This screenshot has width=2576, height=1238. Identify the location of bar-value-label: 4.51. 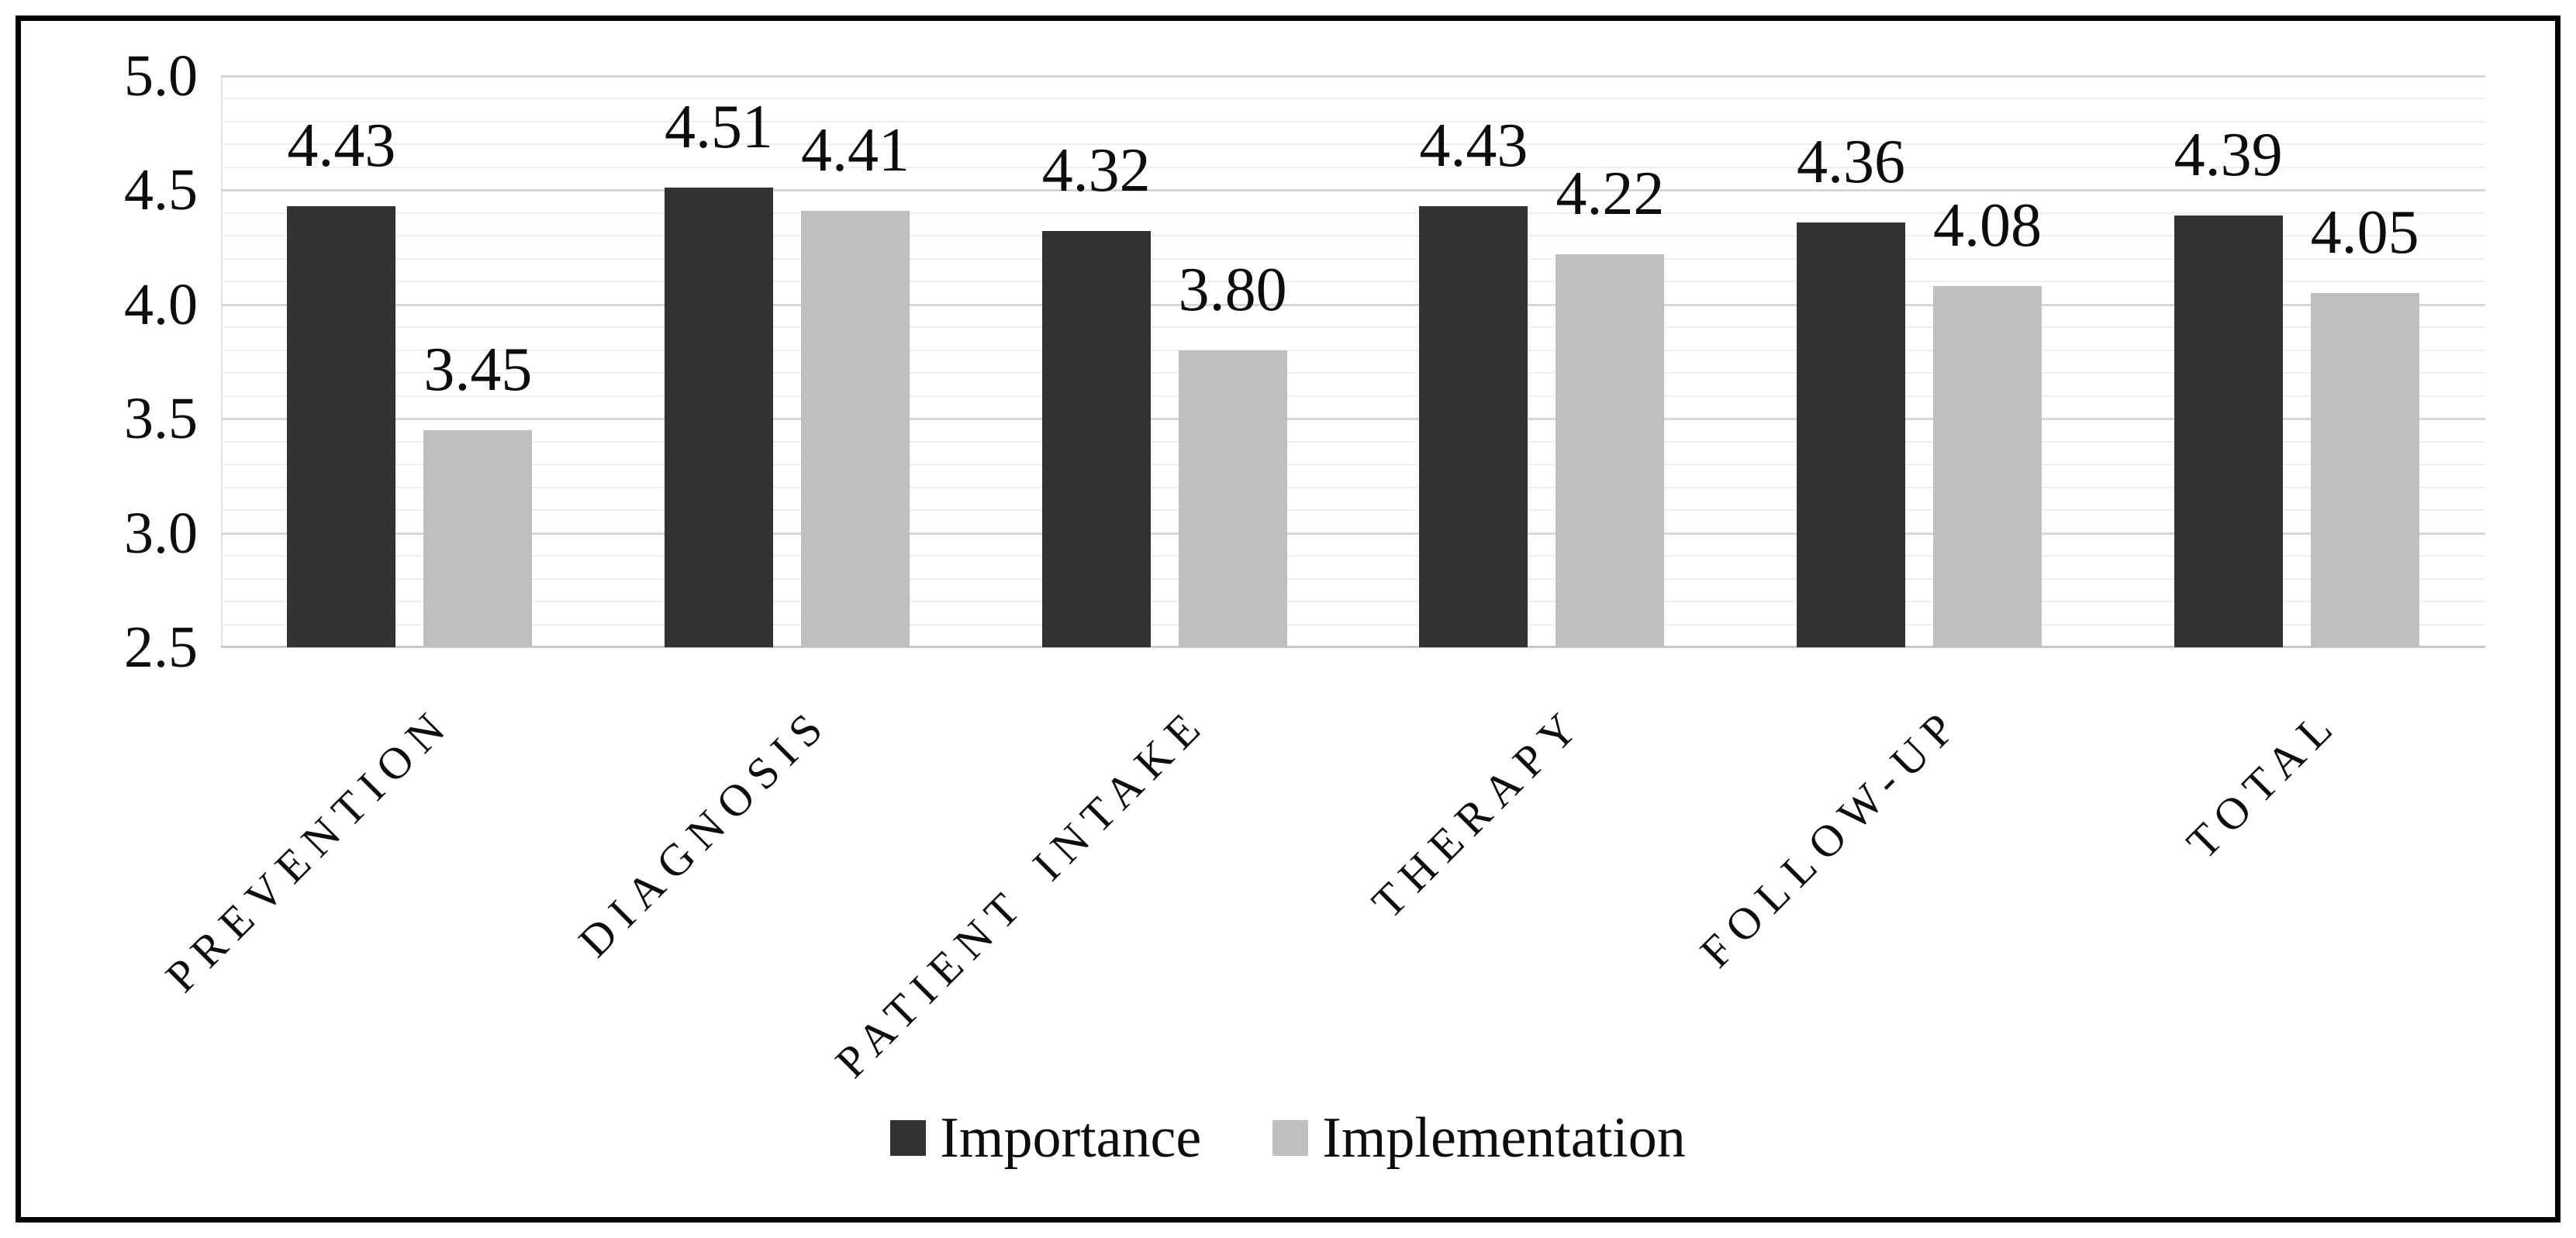
(719, 127).